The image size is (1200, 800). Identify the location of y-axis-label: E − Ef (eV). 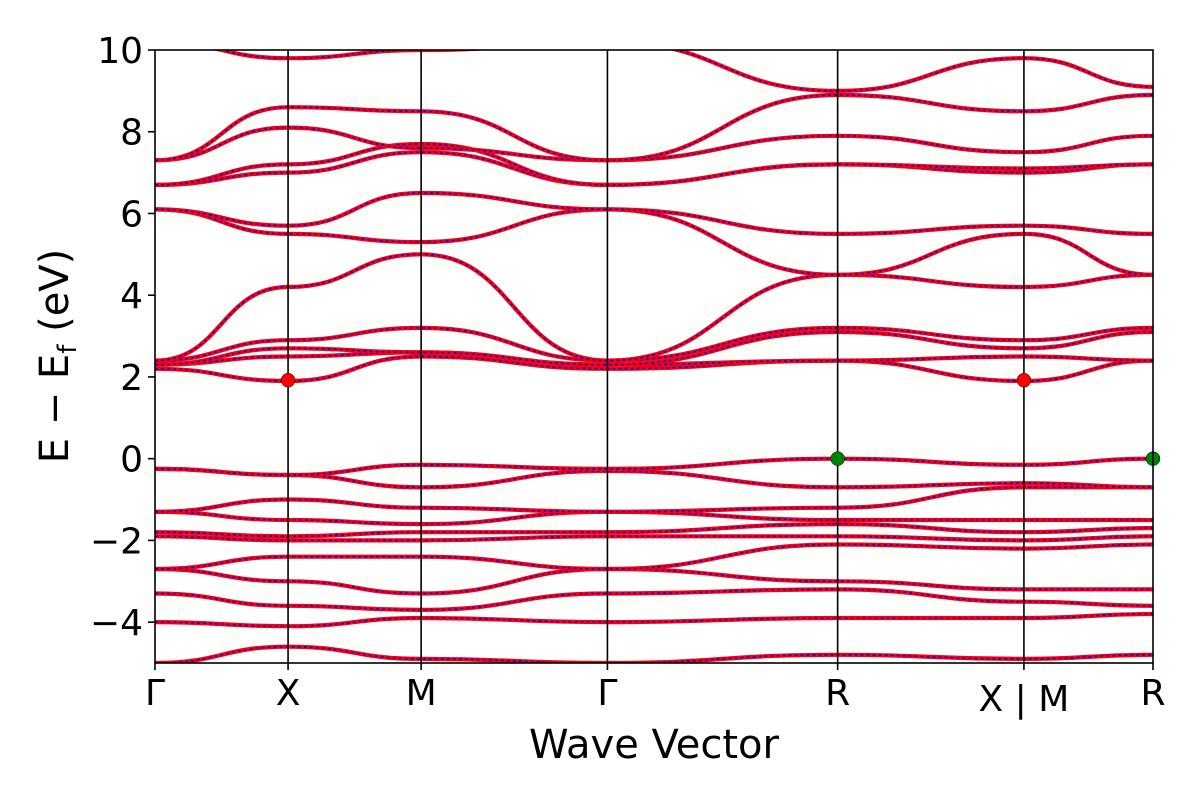
(57, 356).